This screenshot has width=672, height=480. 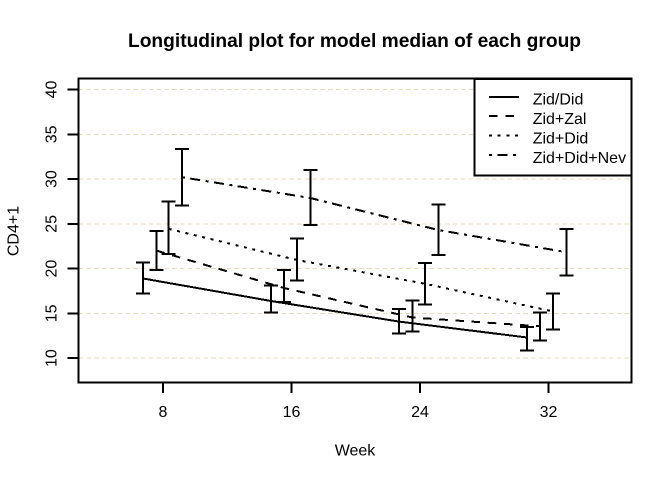 What do you see at coordinates (52, 134) in the screenshot?
I see `svg-text: 35` at bounding box center [52, 134].